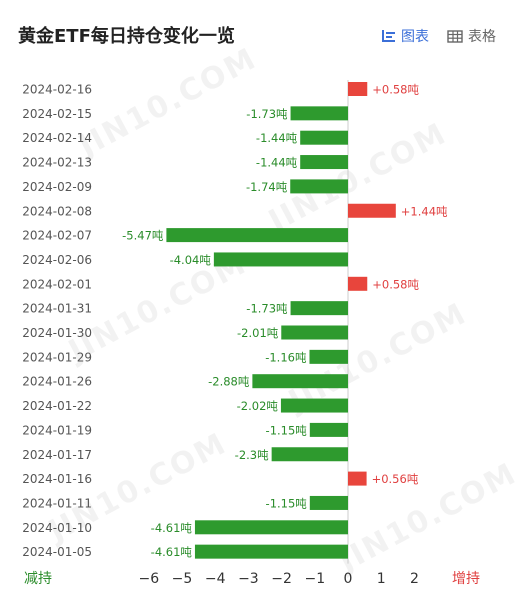 This screenshot has height=599, width=517. Describe the element at coordinates (57, 187) in the screenshot. I see `date-label: 2024-02-09` at that location.